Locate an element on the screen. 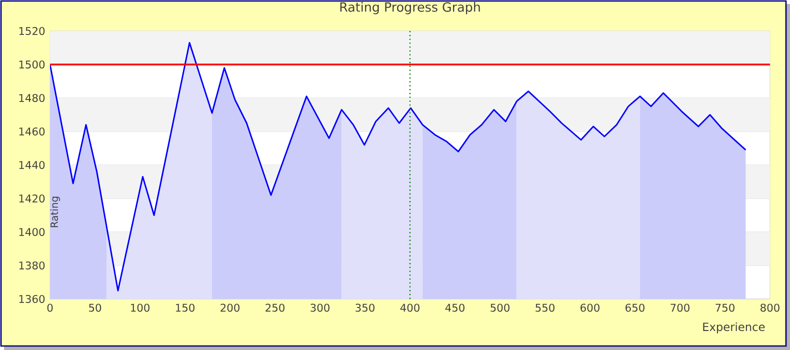 Image resolution: width=790 pixels, height=350 pixels. x-tick-label: 650 is located at coordinates (635, 308).